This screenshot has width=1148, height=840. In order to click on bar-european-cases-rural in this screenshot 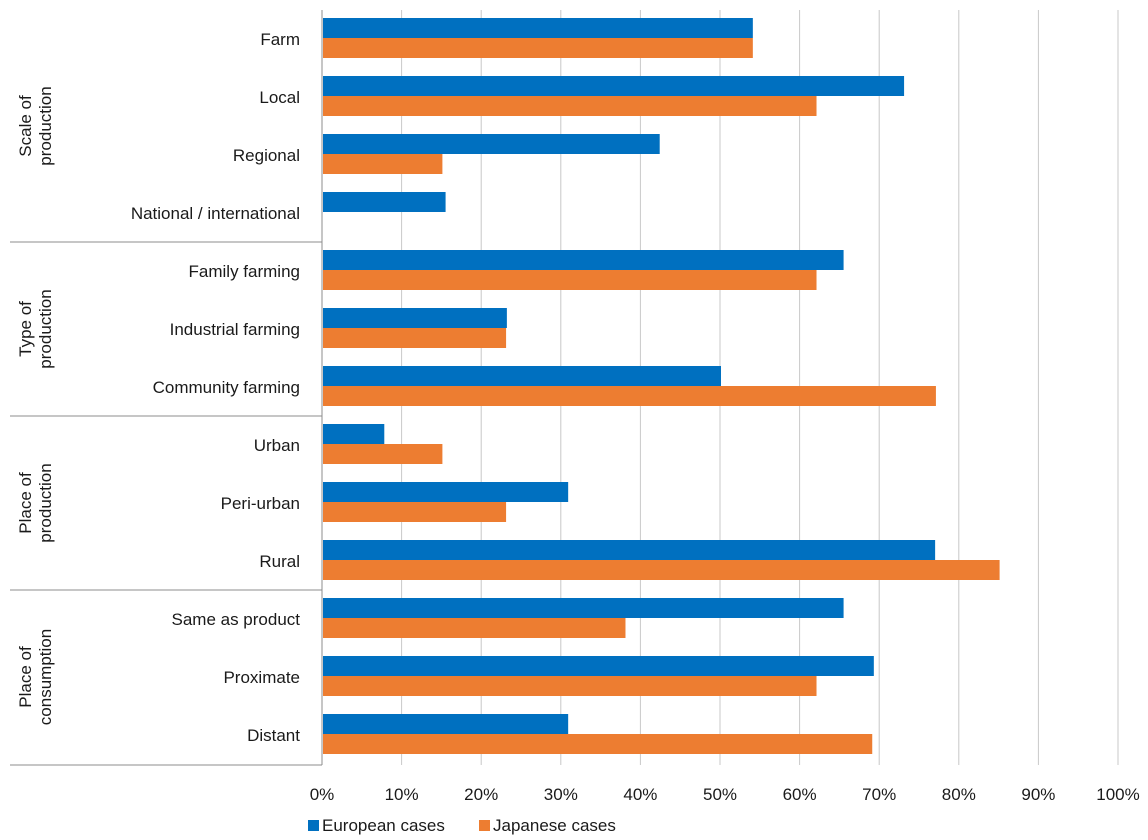, I will do `click(629, 550)`.